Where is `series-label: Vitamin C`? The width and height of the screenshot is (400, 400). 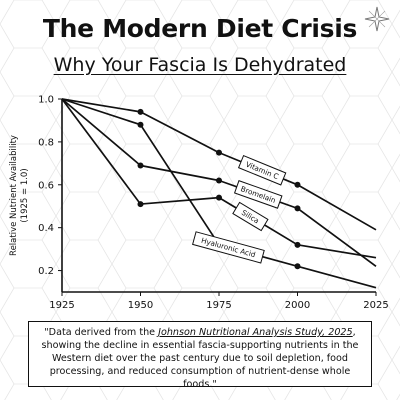 series-label: Vitamin C is located at coordinates (262, 170).